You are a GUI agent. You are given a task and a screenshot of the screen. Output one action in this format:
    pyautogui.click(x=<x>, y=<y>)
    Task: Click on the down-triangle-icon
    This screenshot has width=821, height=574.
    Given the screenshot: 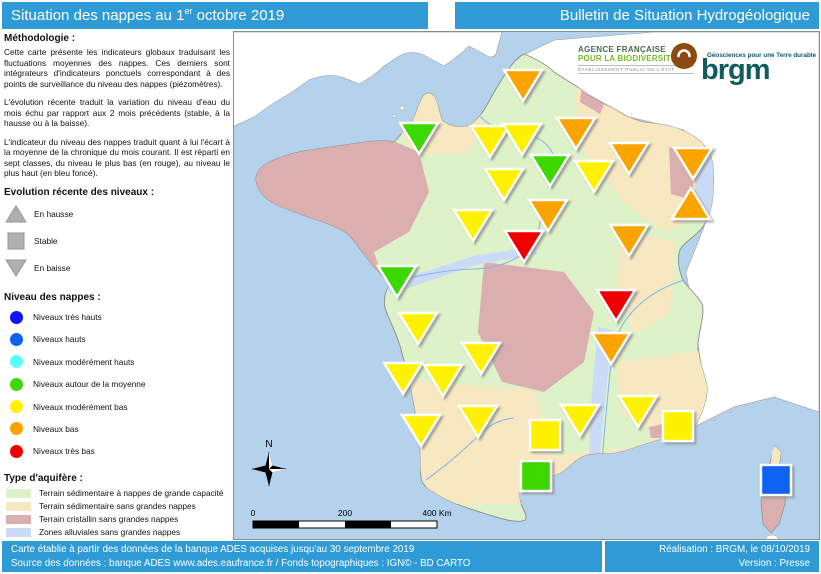 What is the action you would take?
    pyautogui.click(x=19, y=268)
    